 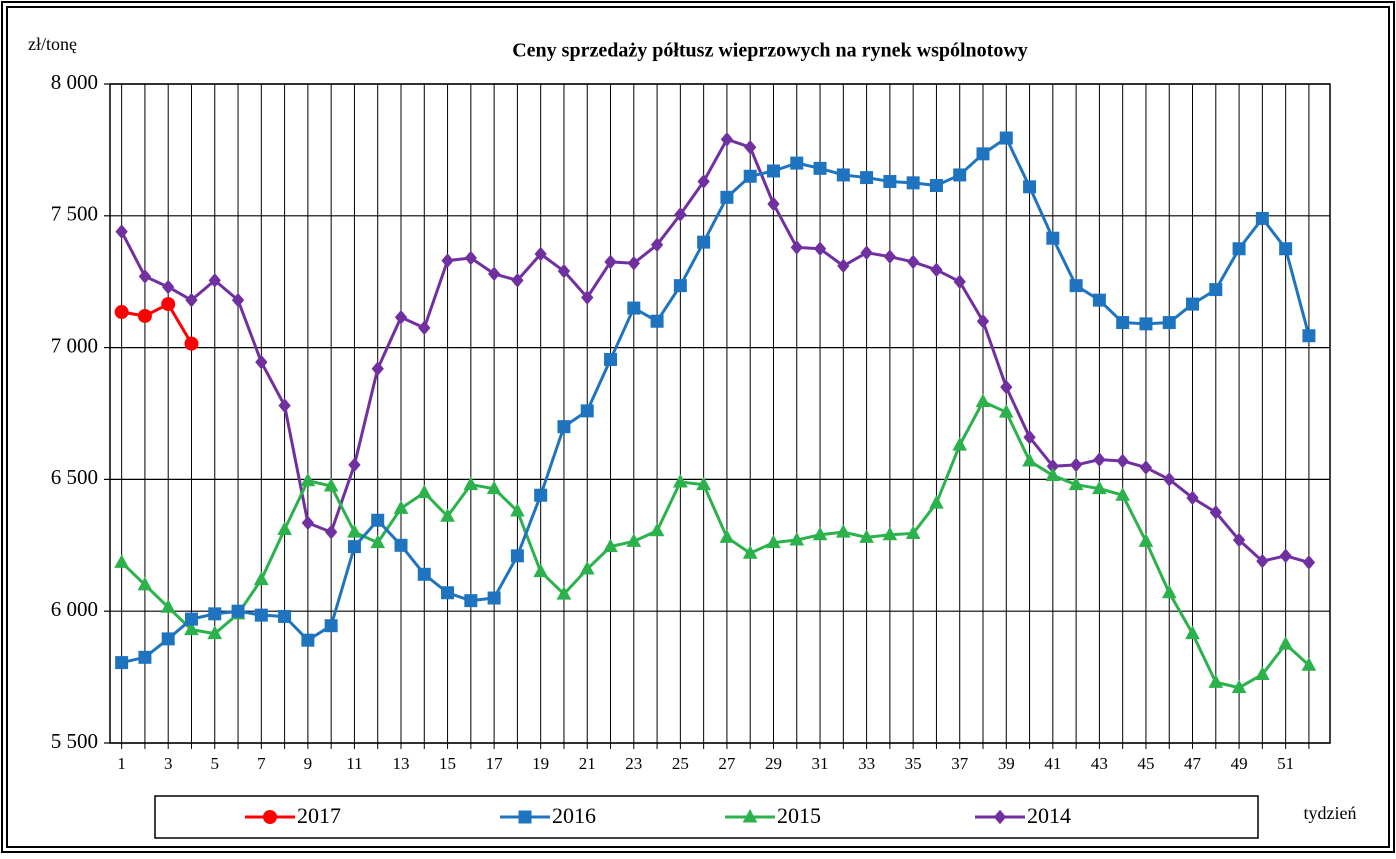 I want to click on y-tick-label: 6 000, so click(x=74, y=609).